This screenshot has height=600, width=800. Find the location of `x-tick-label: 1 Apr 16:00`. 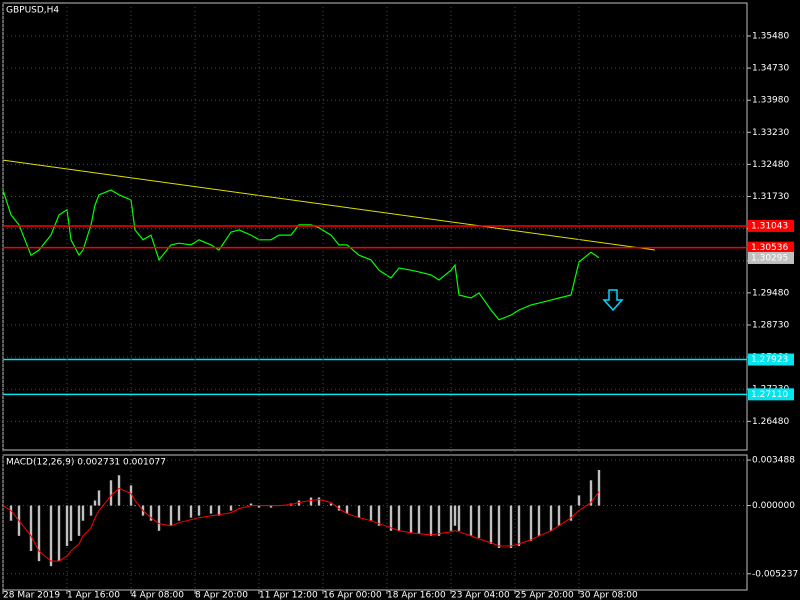

x-tick-label: 1 Apr 16:00 is located at coordinates (93, 595).